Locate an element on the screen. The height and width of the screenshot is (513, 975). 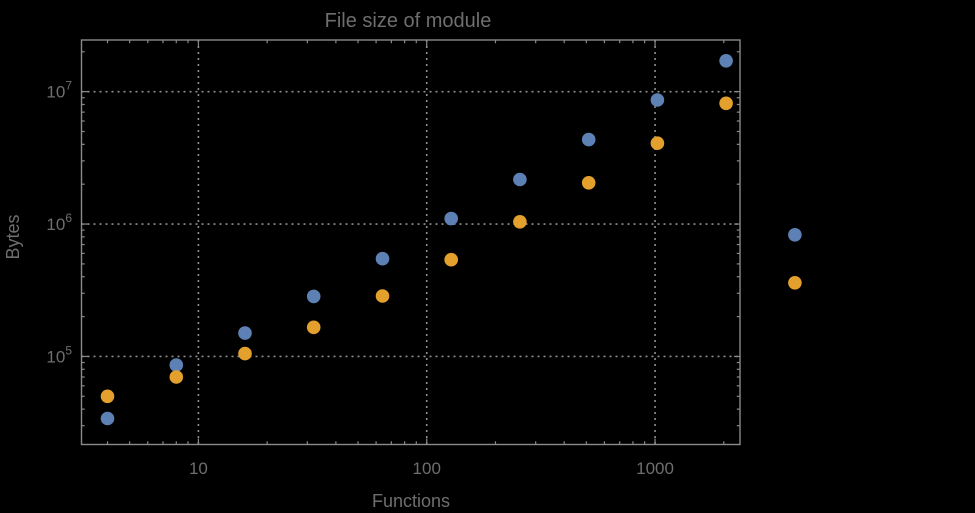
y-axis-label: Bytes is located at coordinates (13, 236).